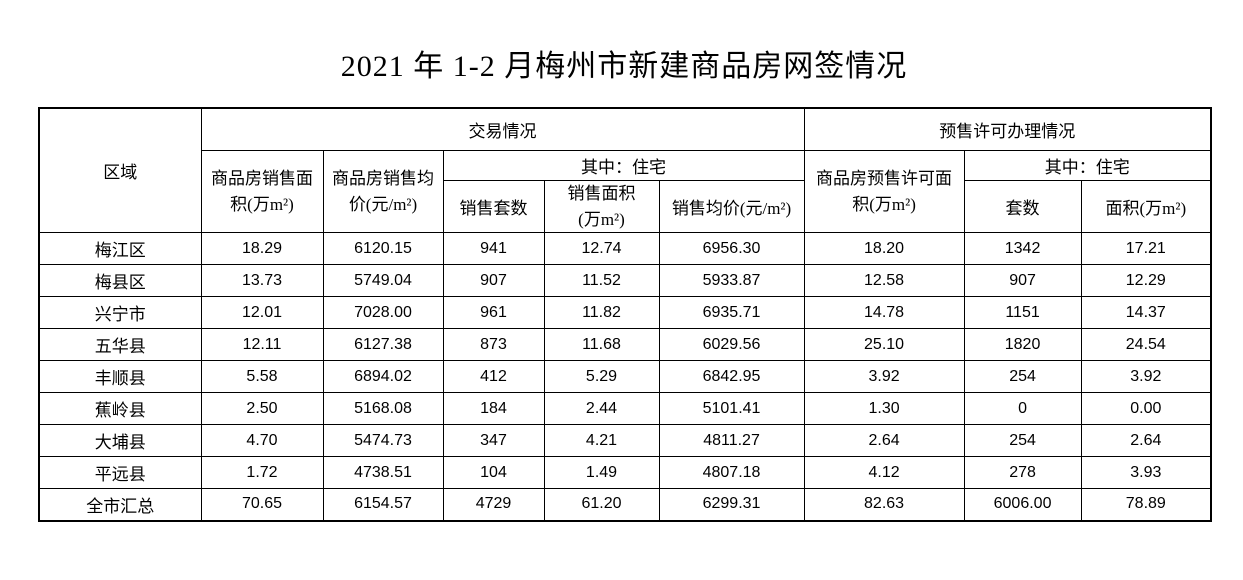 The height and width of the screenshot is (580, 1243). I want to click on value-cell: 1.49, so click(601, 472).